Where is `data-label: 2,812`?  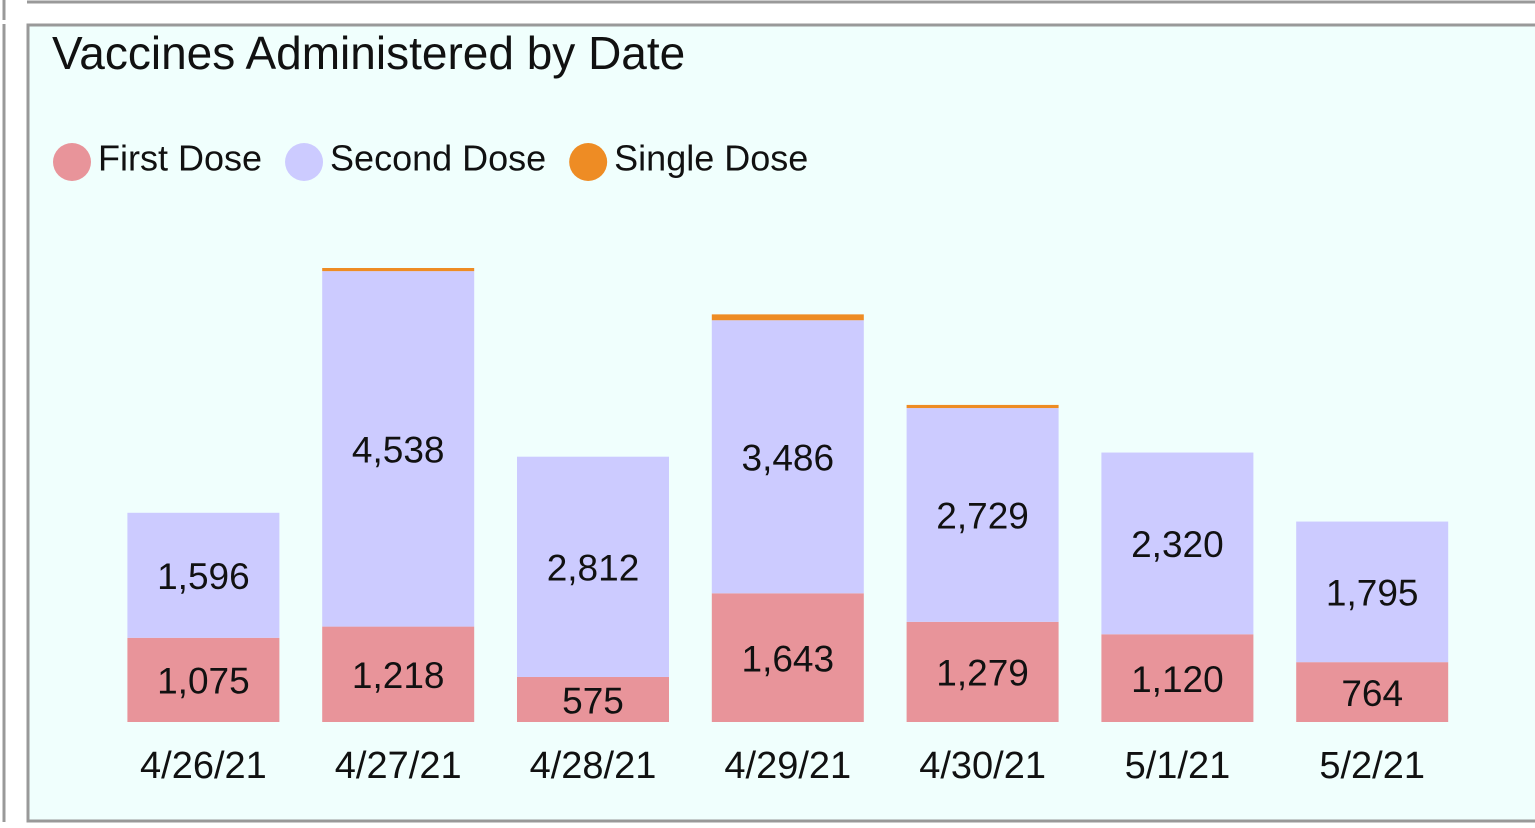
data-label: 2,812 is located at coordinates (593, 568).